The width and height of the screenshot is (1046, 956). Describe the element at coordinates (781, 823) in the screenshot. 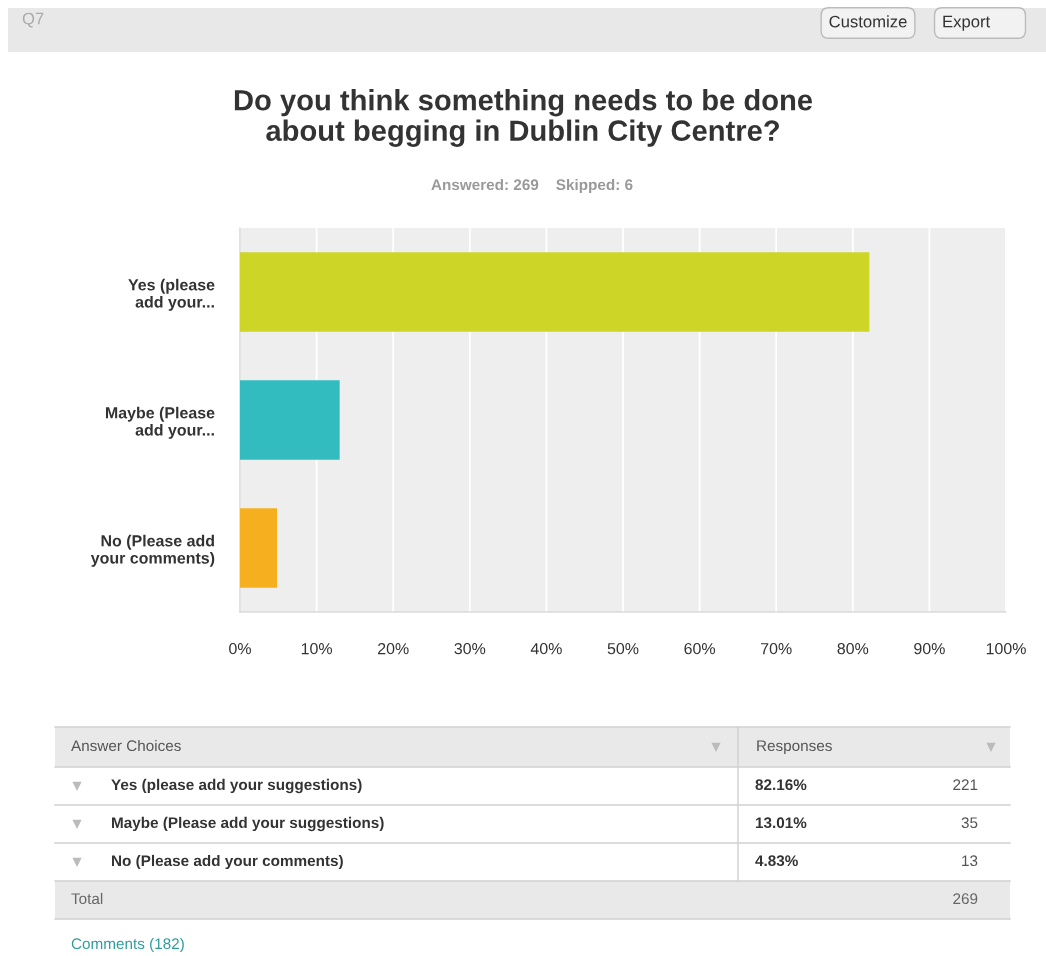

I see `text: 13.01%` at that location.